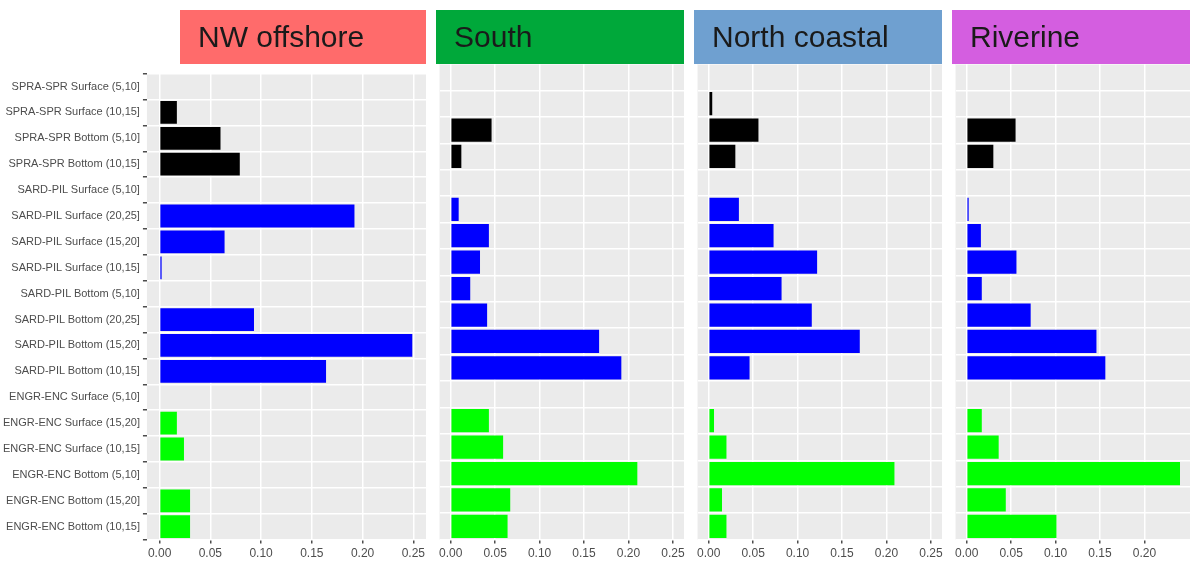 This screenshot has width=1190, height=564. Describe the element at coordinates (77, 370) in the screenshot. I see `y-tick-label: SARD-PIL Bottom (10,15]` at that location.